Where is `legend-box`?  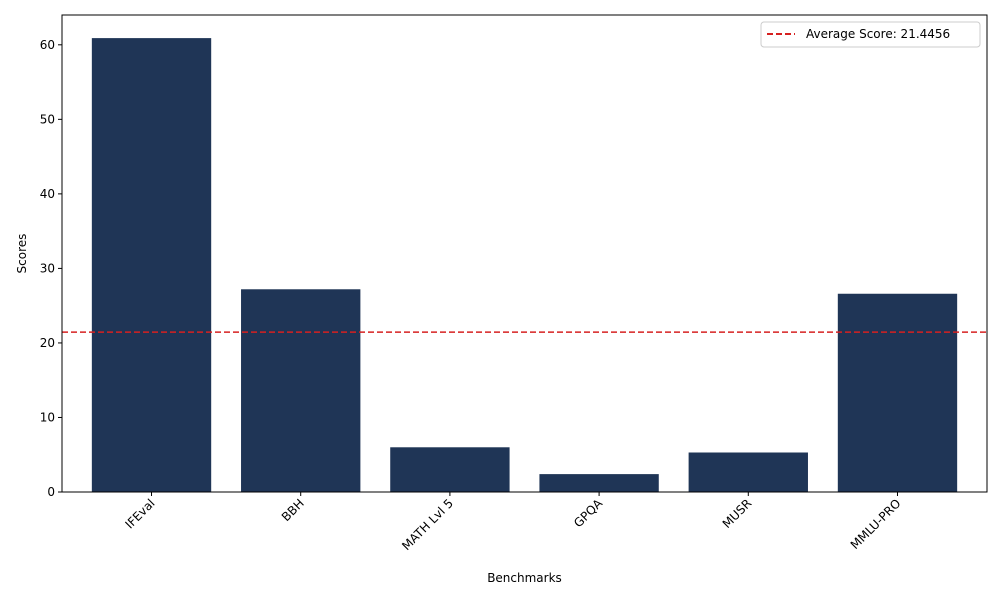
legend-box is located at coordinates (870, 34).